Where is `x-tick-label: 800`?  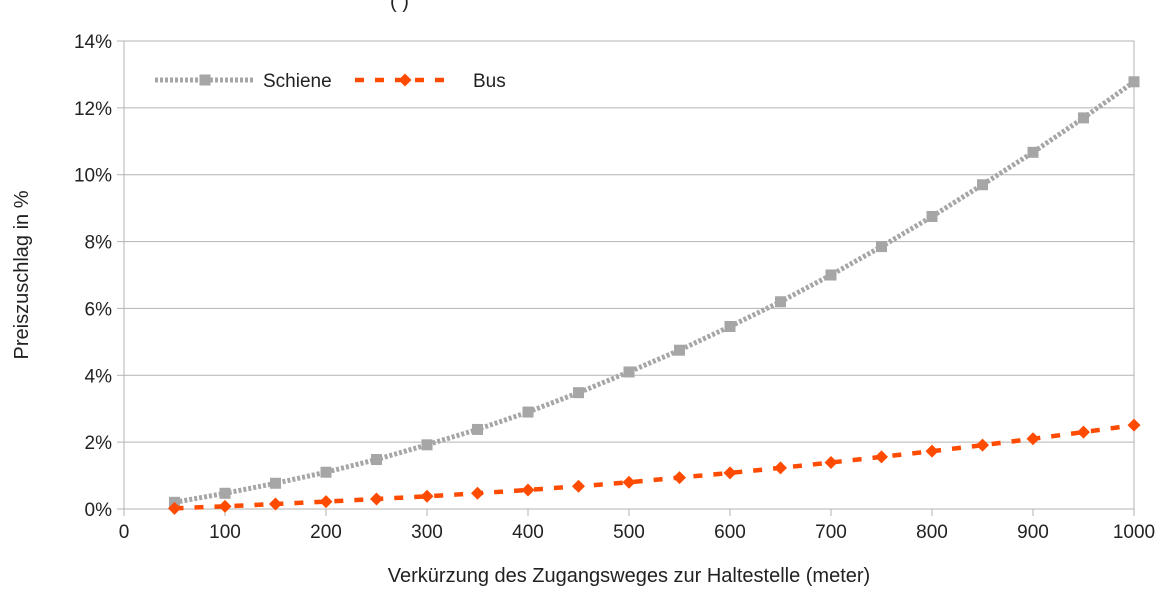 x-tick-label: 800 is located at coordinates (932, 532).